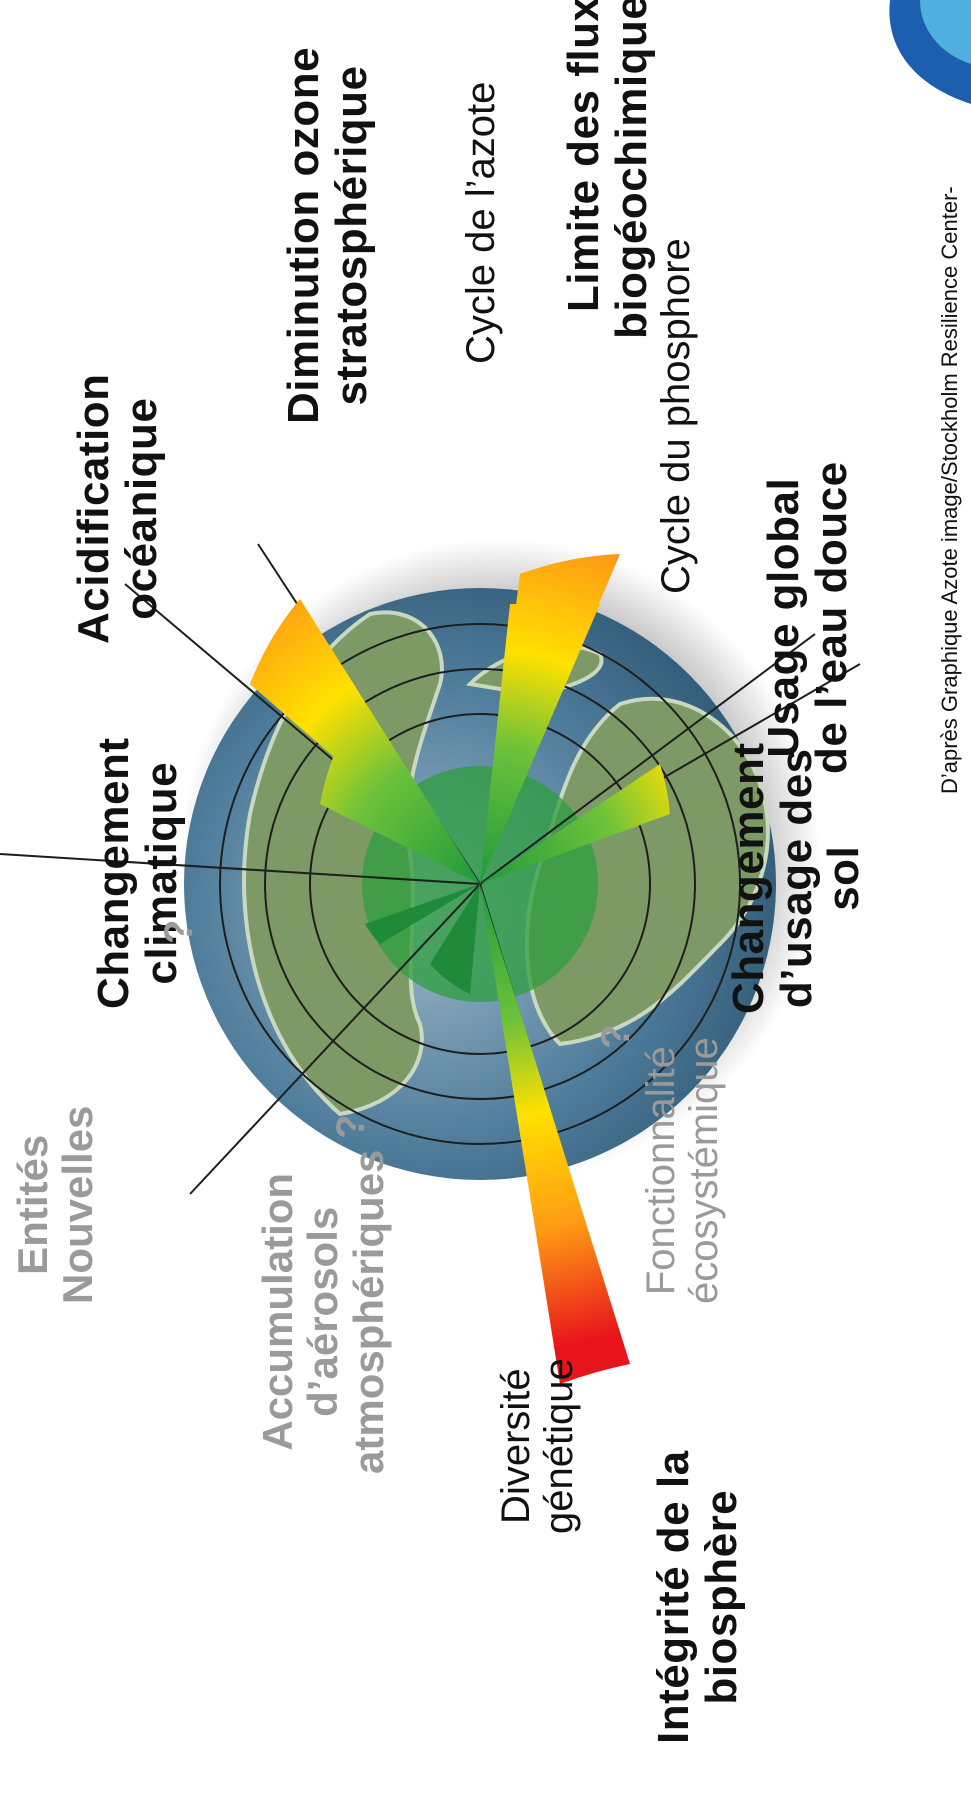 Image resolution: width=971 pixels, height=1804 pixels. Describe the element at coordinates (697, 1597) in the screenshot. I see `label-biosphere: Intégrité de la biosphère` at that location.